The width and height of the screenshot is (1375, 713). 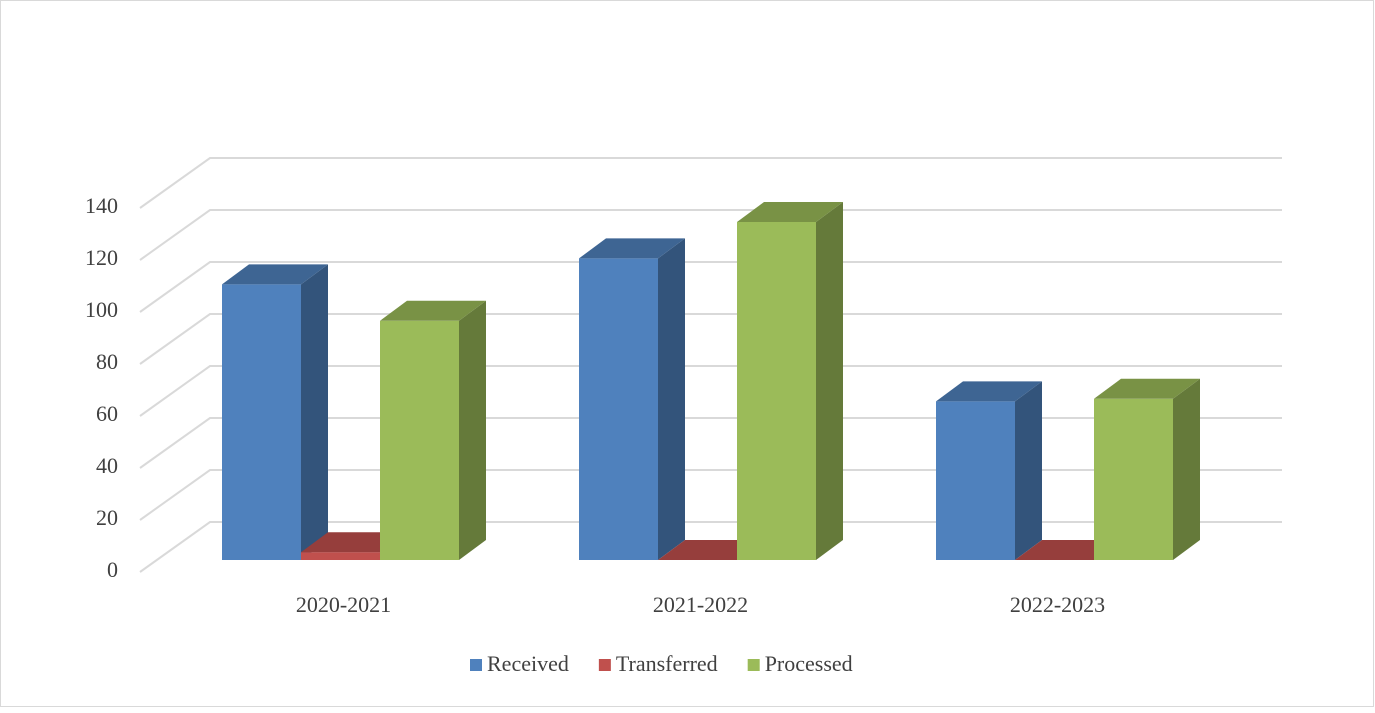 What do you see at coordinates (700, 604) in the screenshot?
I see `x-tick-label: 2021-2022` at bounding box center [700, 604].